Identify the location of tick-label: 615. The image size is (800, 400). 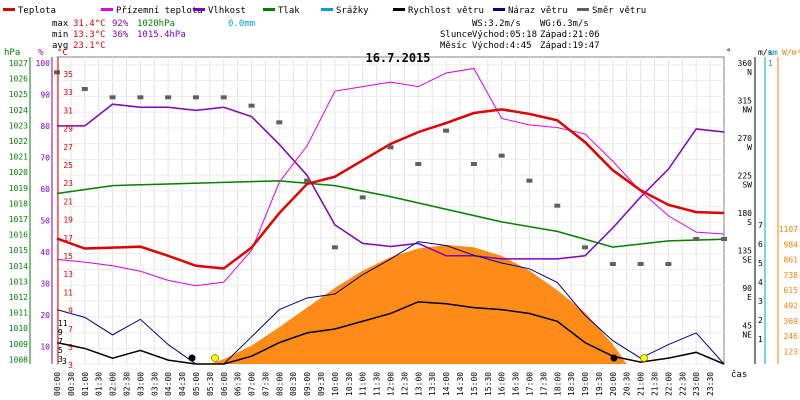
(791, 290).